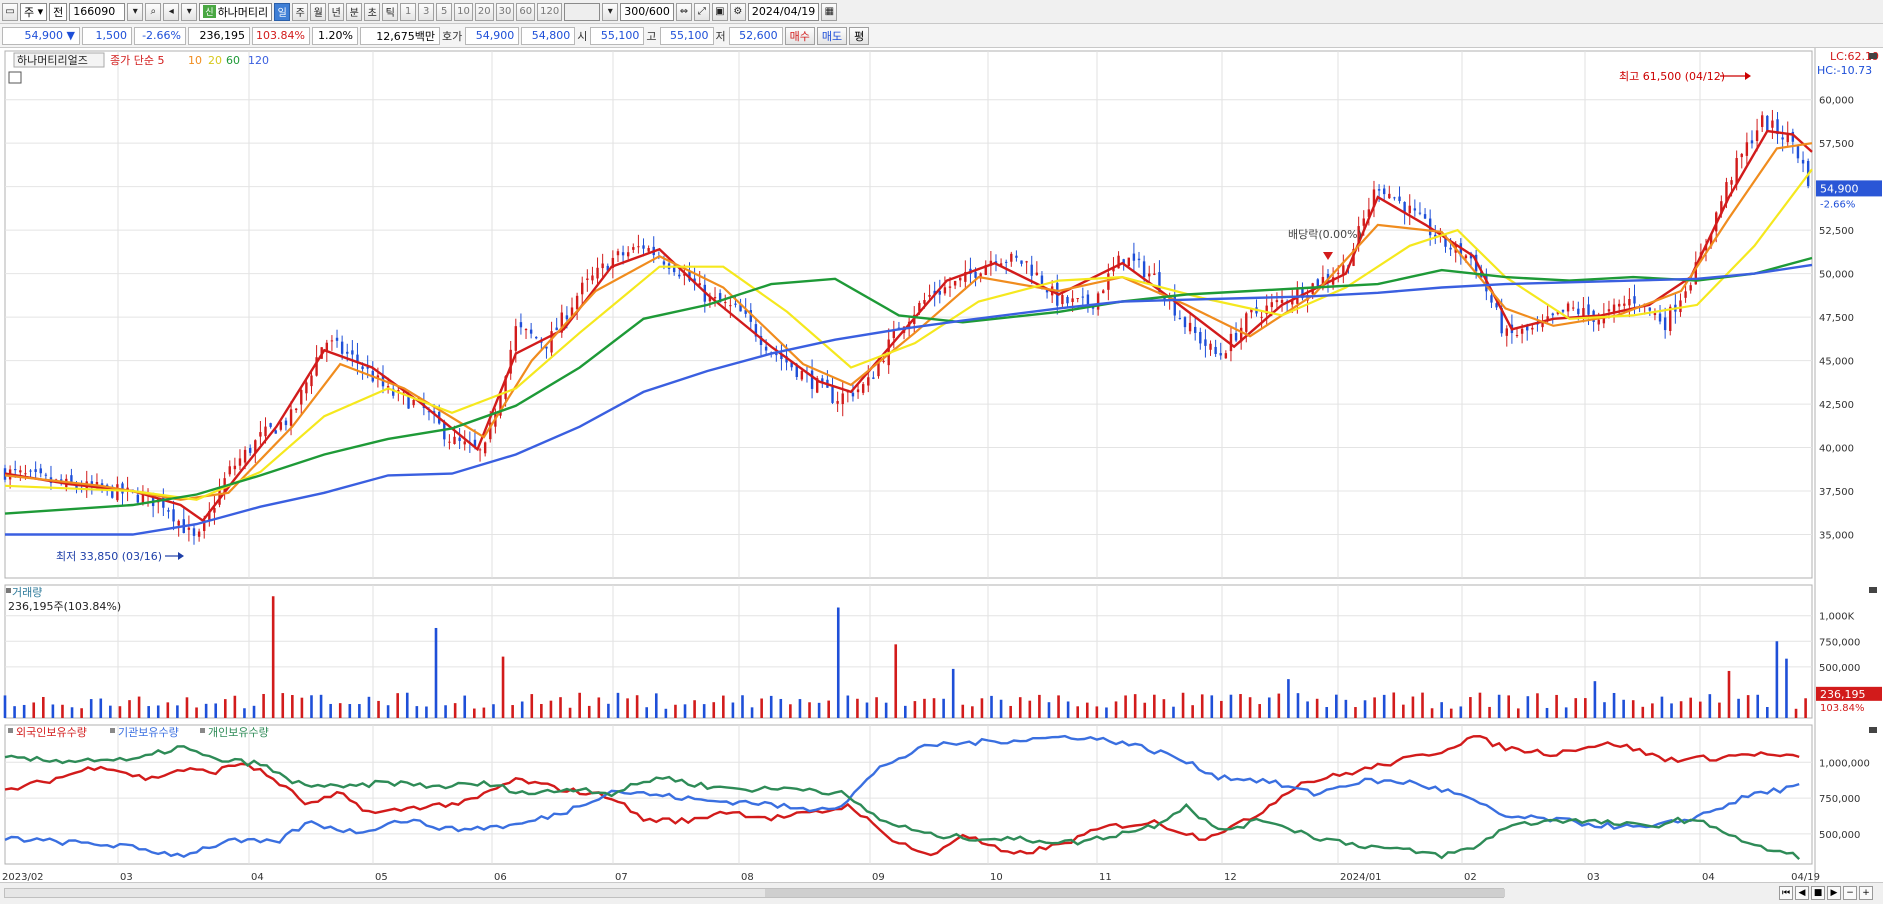 This screenshot has width=1883, height=904. What do you see at coordinates (97, 11) in the screenshot?
I see `stock-code-input: 166090` at bounding box center [97, 11].